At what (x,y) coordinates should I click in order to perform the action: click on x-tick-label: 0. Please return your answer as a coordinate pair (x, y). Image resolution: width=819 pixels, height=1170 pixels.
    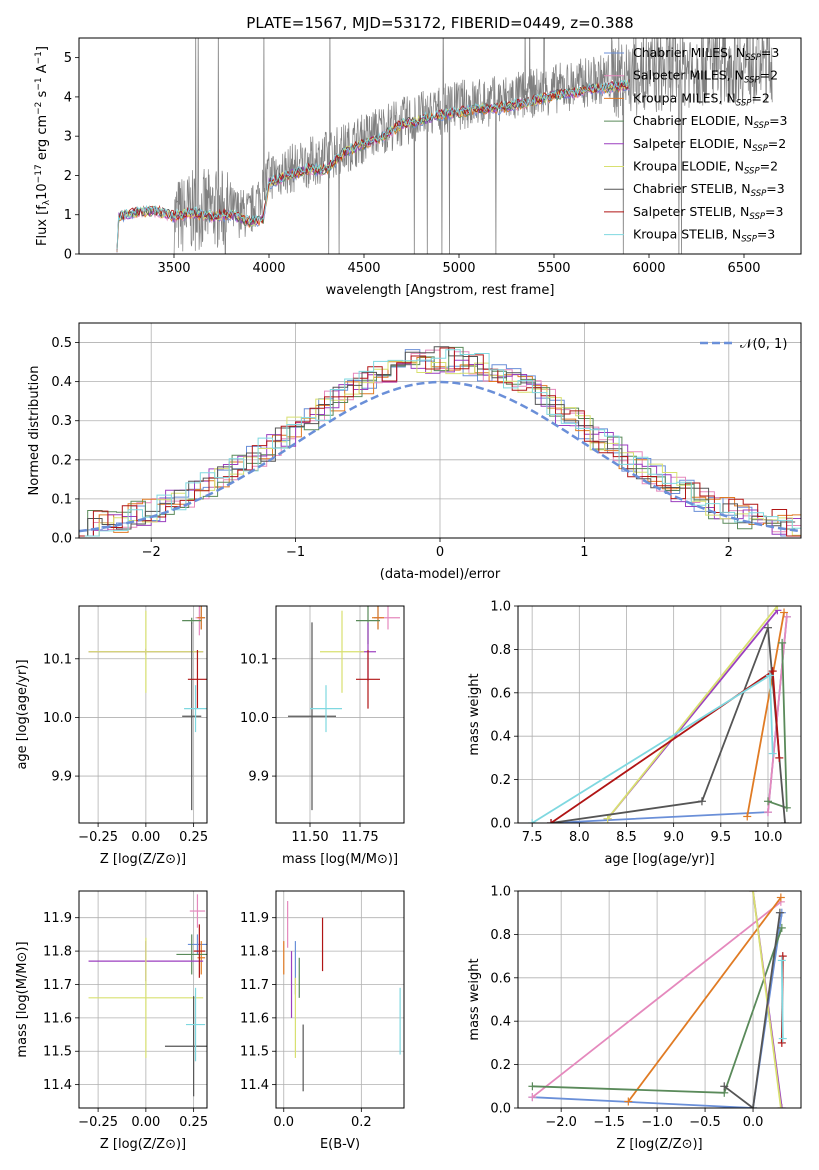
    Looking at the image, I should click on (440, 552).